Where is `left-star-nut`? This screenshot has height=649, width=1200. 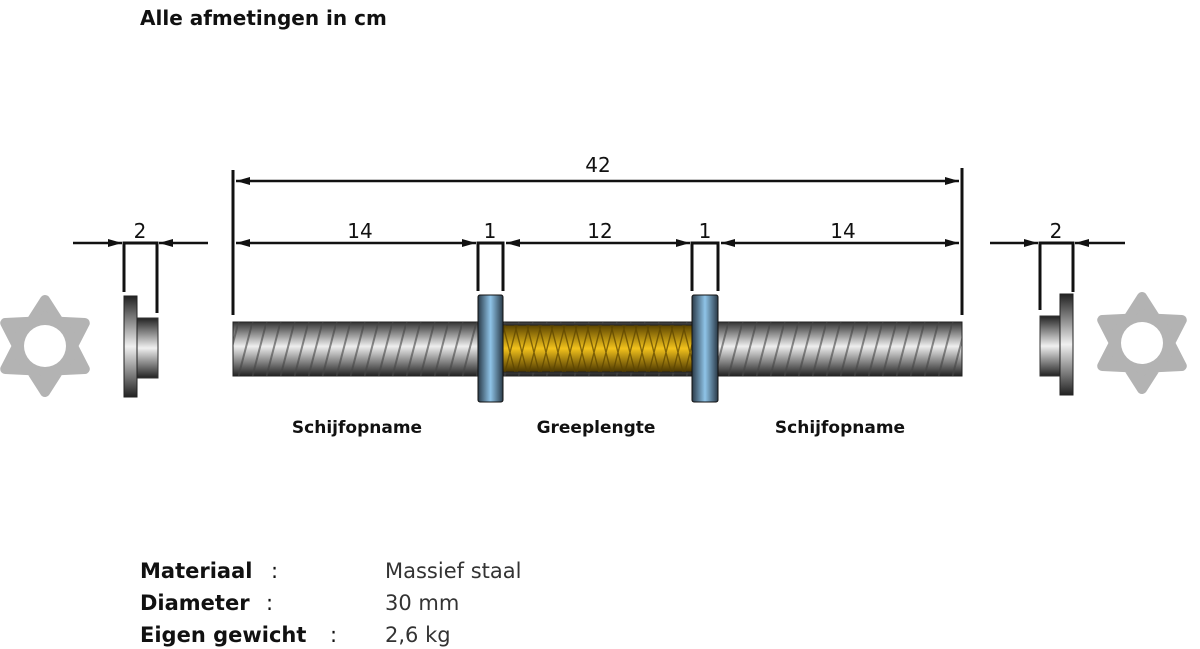
left-star-nut is located at coordinates (45, 346).